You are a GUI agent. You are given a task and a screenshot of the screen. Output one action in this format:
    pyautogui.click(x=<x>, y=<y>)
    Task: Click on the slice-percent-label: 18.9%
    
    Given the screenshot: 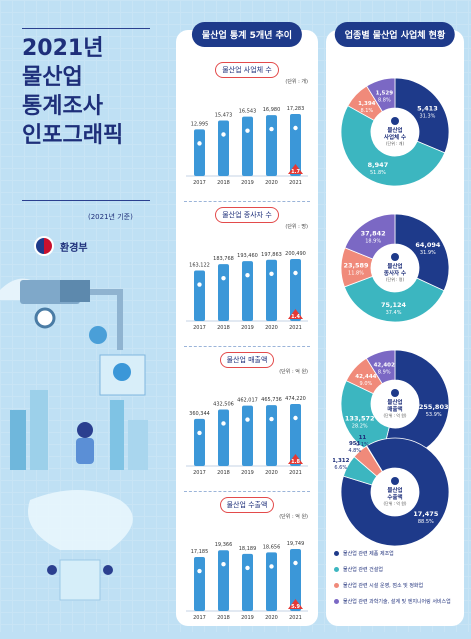 What is the action you would take?
    pyautogui.click(x=373, y=242)
    